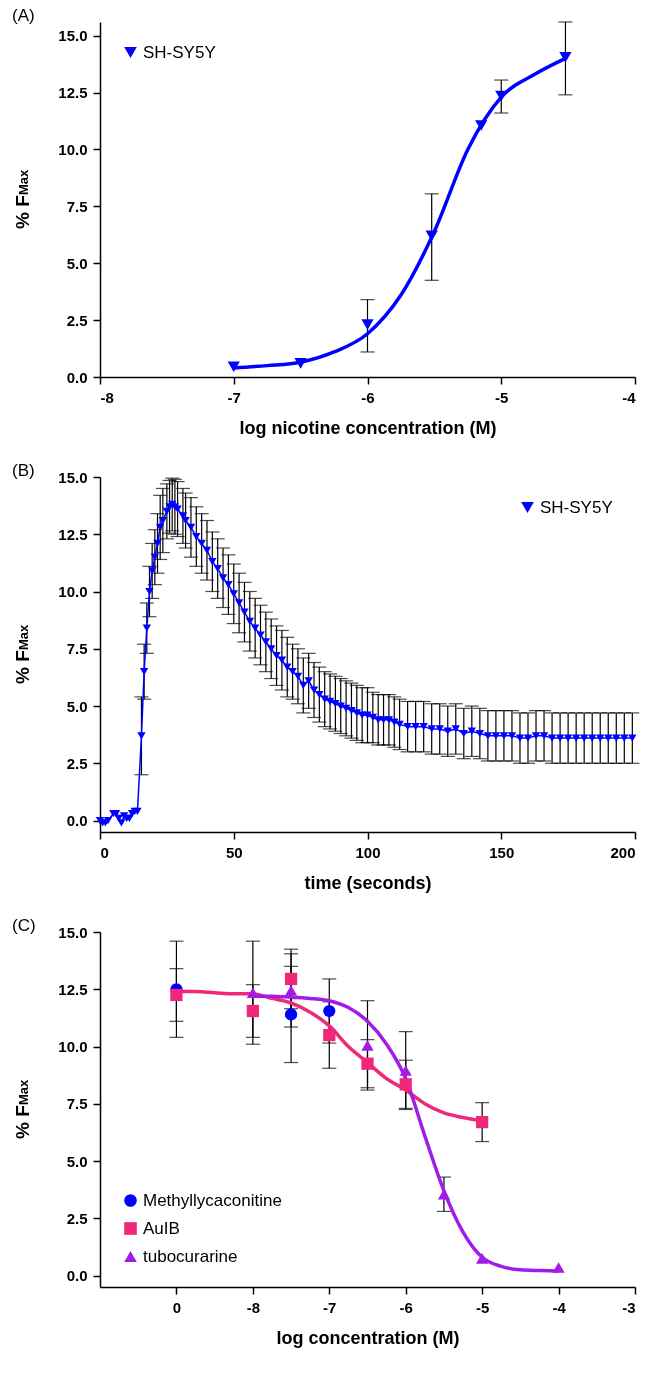 Image resolution: width=653 pixels, height=1373 pixels. What do you see at coordinates (502, 852) in the screenshot?
I see `x-tick-label: 150` at bounding box center [502, 852].